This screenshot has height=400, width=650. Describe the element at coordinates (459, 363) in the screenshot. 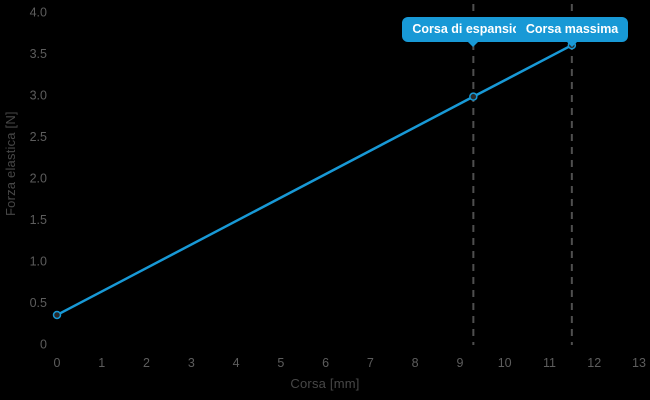

I see `x-tick-label: 9` at that location.